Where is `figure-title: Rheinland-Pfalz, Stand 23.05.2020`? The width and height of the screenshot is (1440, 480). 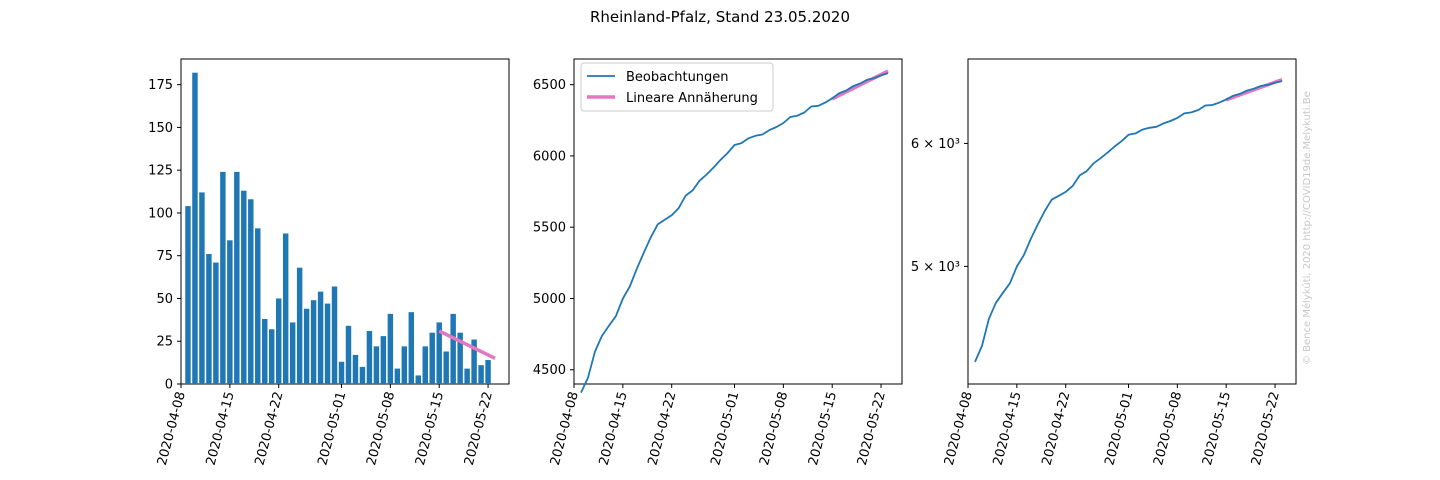 figure-title: Rheinland-Pfalz, Stand 23.05.2020 is located at coordinates (720, 17).